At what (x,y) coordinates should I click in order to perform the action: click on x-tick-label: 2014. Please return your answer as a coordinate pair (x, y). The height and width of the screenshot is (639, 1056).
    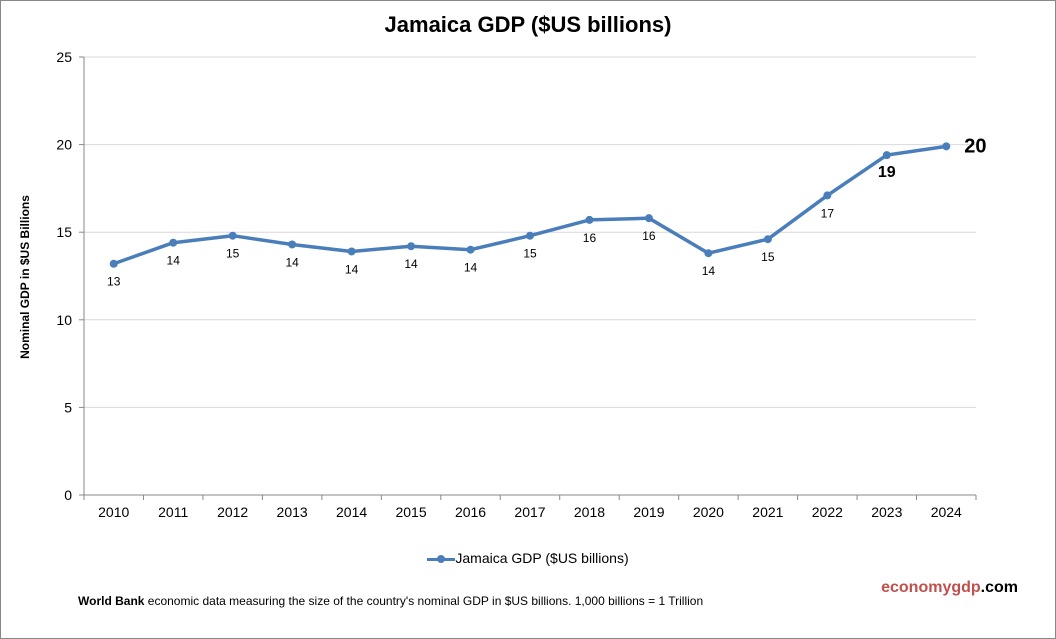
    Looking at the image, I should click on (351, 512).